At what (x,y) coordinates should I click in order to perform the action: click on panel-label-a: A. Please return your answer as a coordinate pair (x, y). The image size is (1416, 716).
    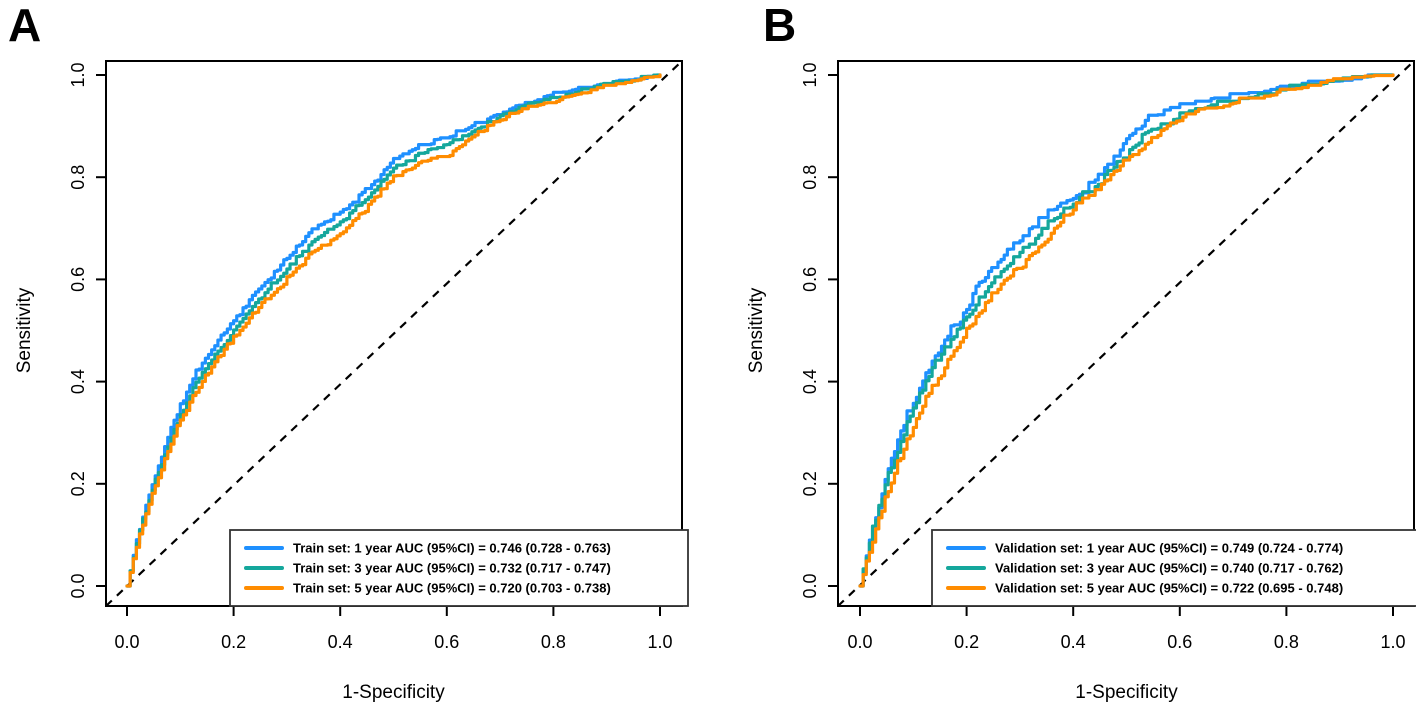
    Looking at the image, I should click on (25, 25).